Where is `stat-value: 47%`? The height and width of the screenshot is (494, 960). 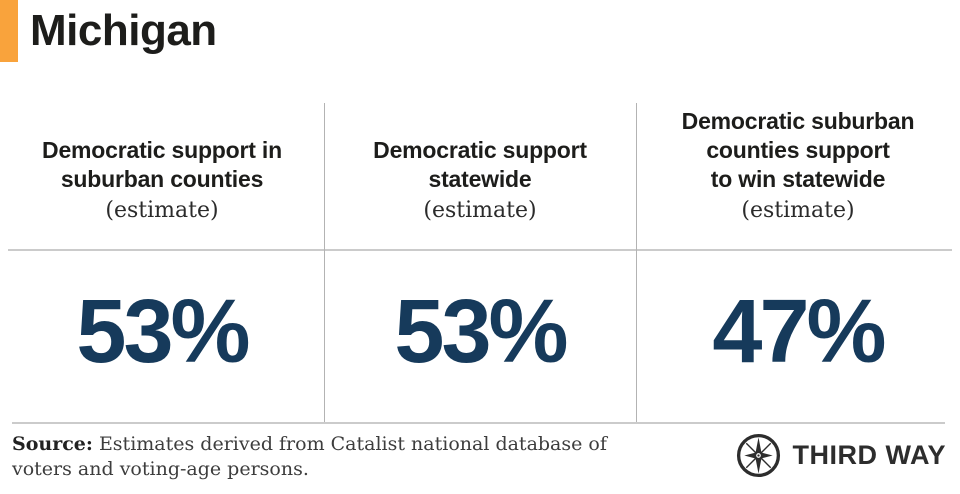
stat-value: 47% is located at coordinates (799, 331).